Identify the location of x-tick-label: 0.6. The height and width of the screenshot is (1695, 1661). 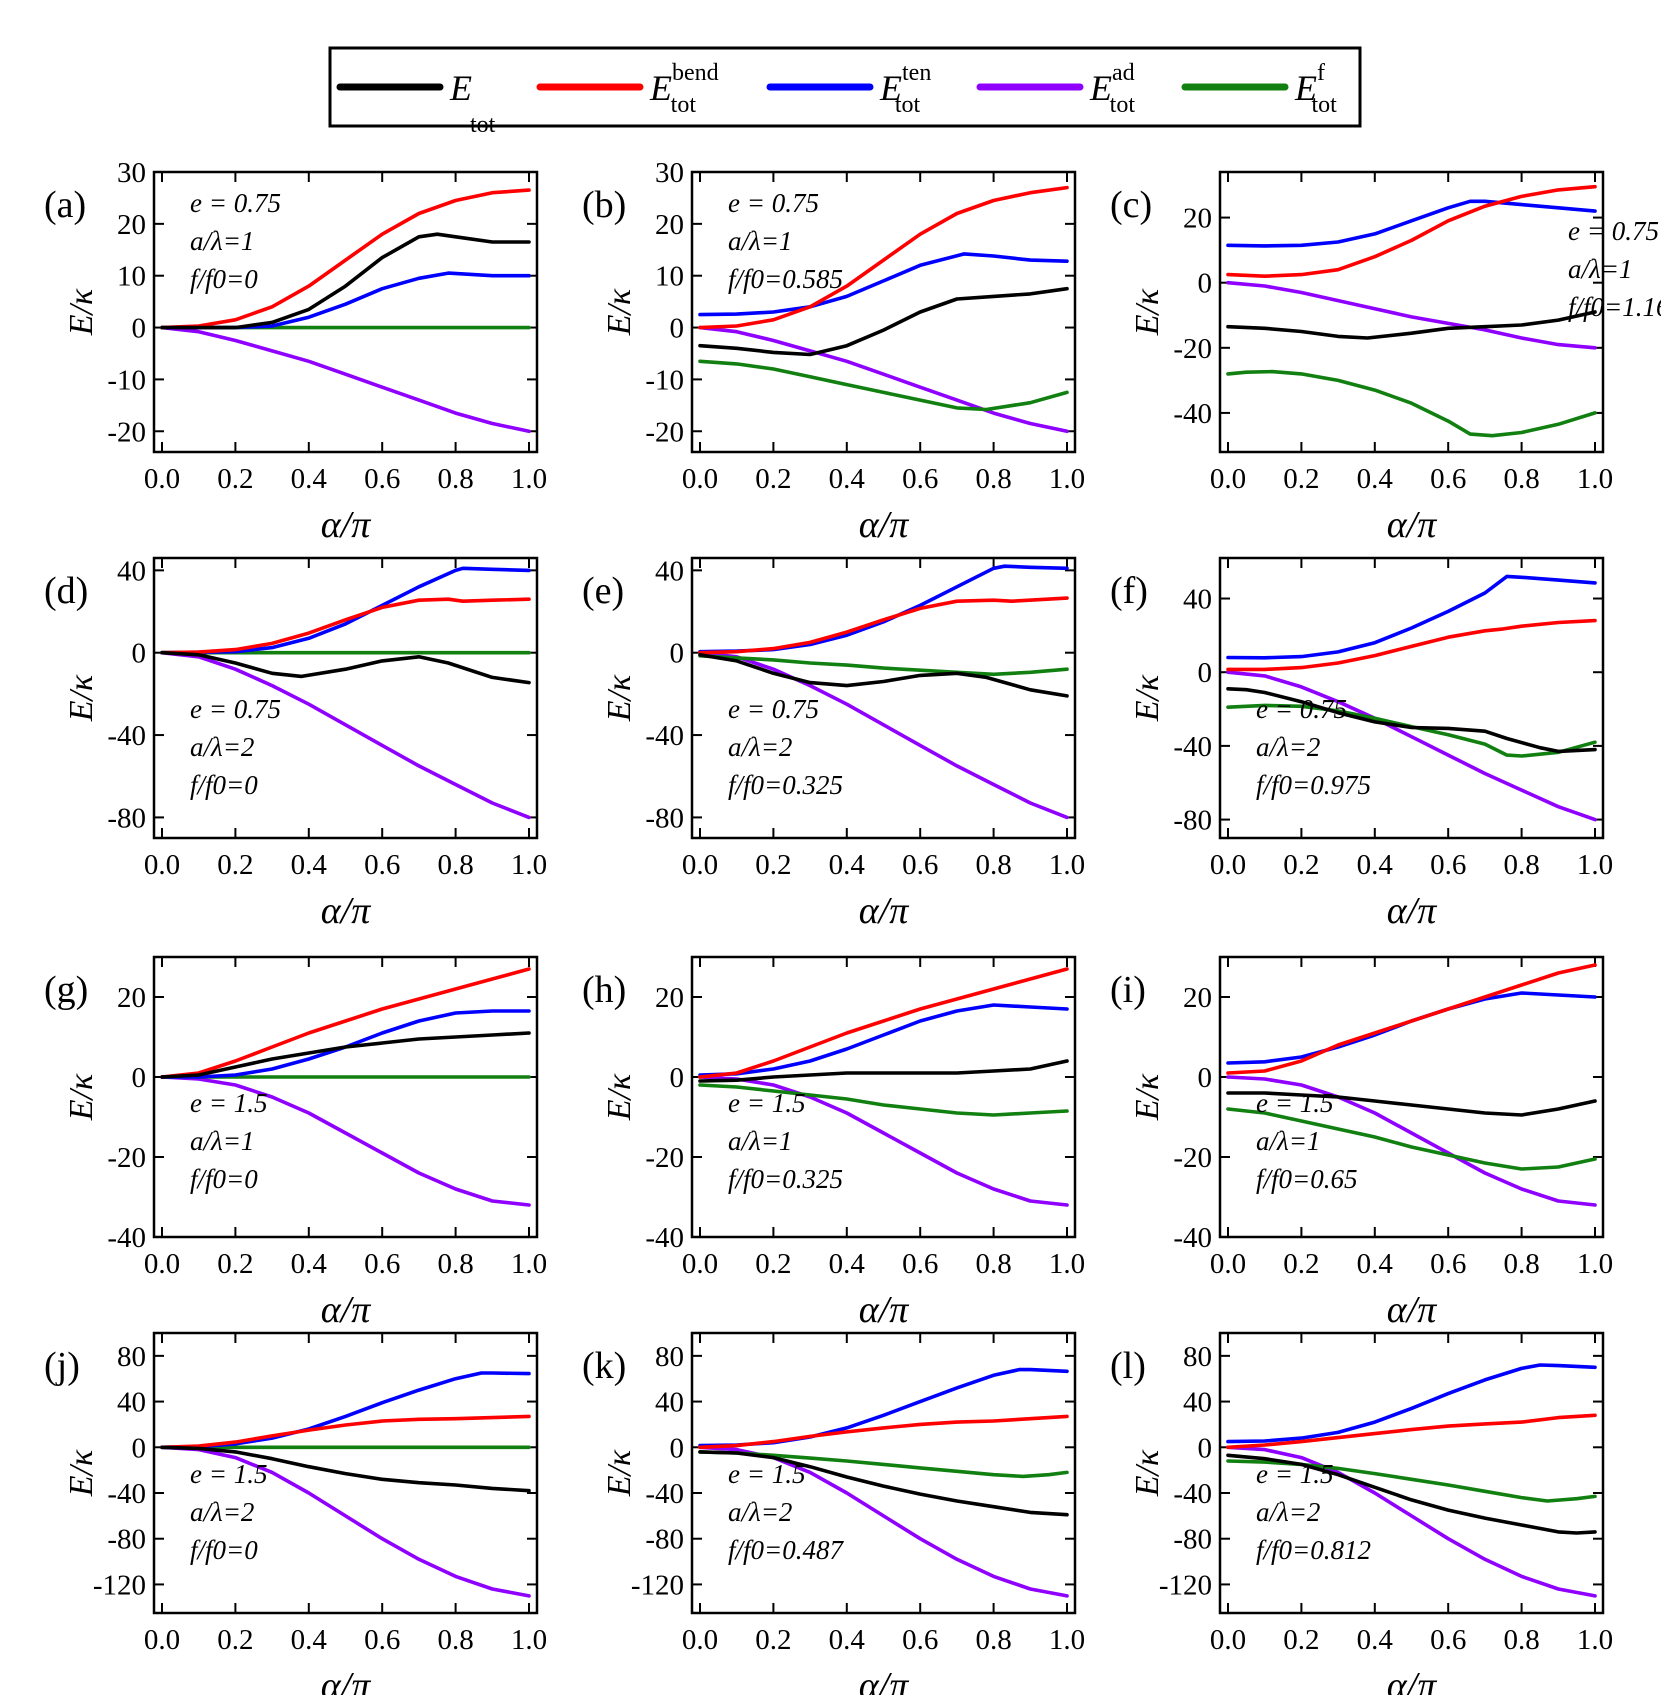
(1448, 1640).